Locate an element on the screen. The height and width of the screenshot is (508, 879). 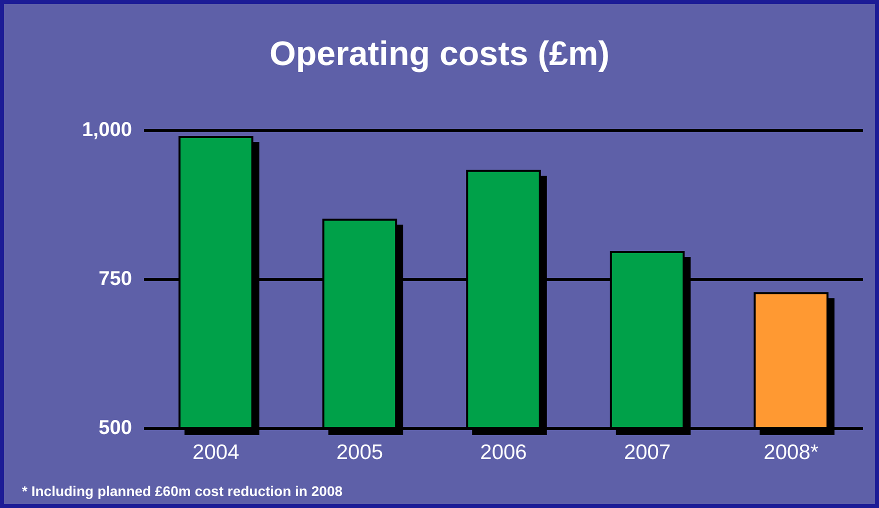
y-tick-label: 500 is located at coordinates (115, 428).